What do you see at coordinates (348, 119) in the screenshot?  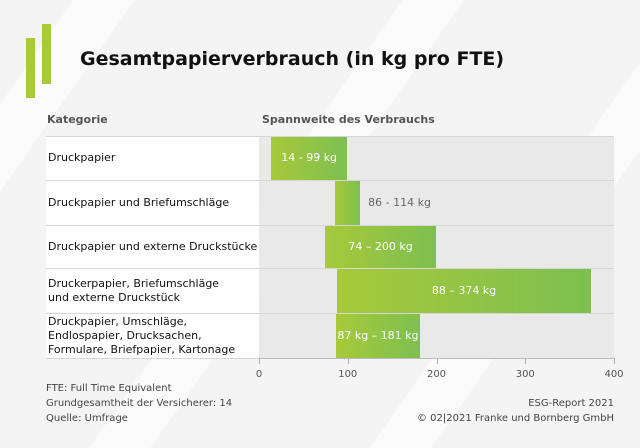 I see `value-header: Spannweite des Verbrauchs` at bounding box center [348, 119].